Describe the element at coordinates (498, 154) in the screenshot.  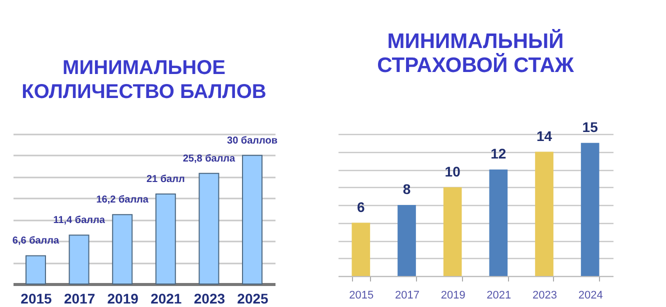
I see `data-label: 12` at that location.